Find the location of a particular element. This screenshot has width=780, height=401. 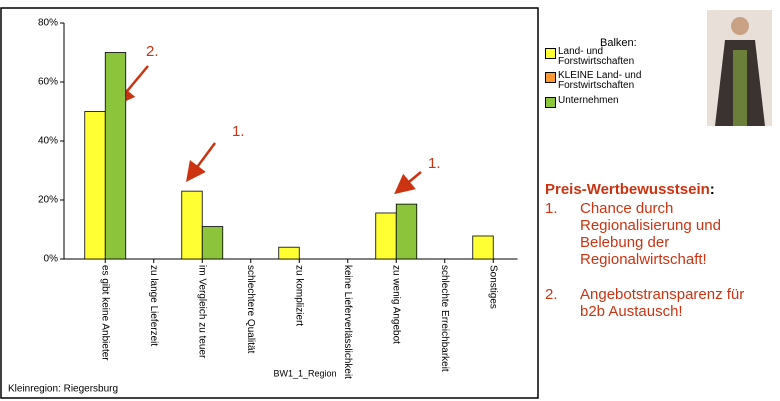

heading-suffix: : is located at coordinates (712, 189).